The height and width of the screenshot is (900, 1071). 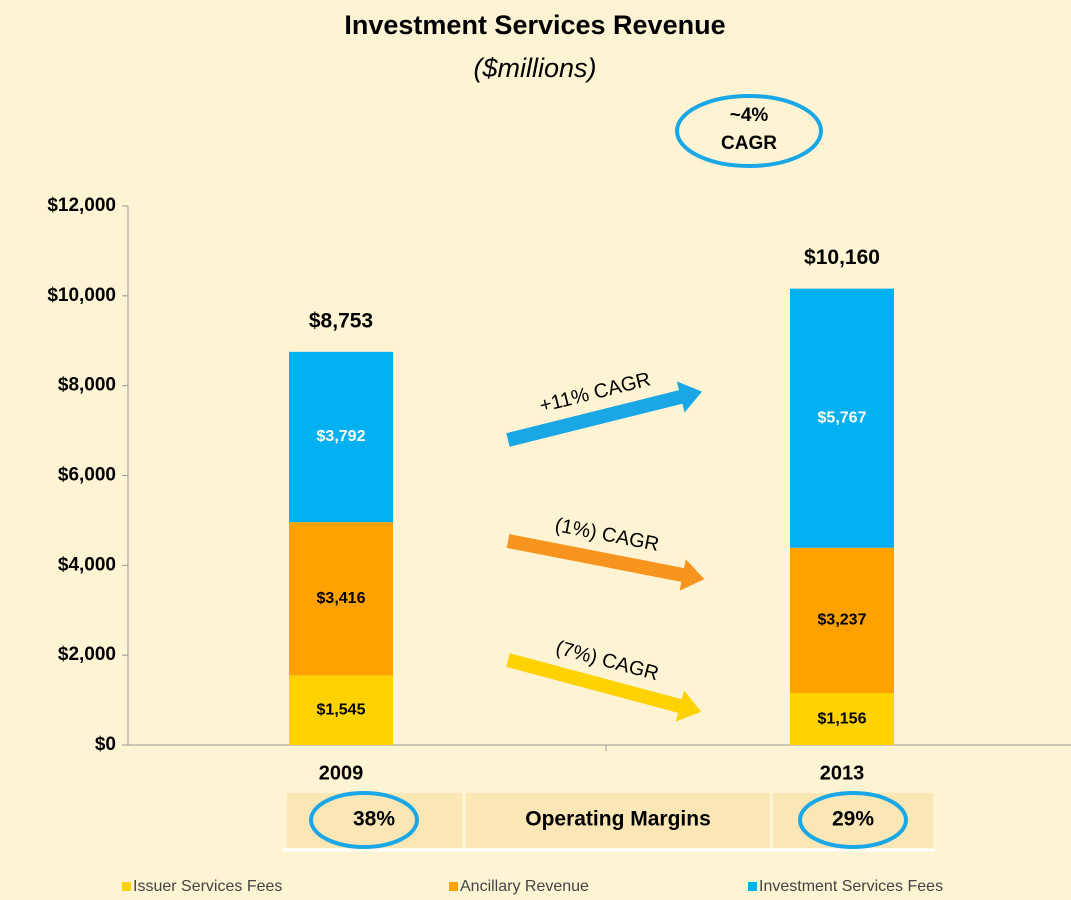 What do you see at coordinates (81, 205) in the screenshot?
I see `y-tick-label: $12,000` at bounding box center [81, 205].